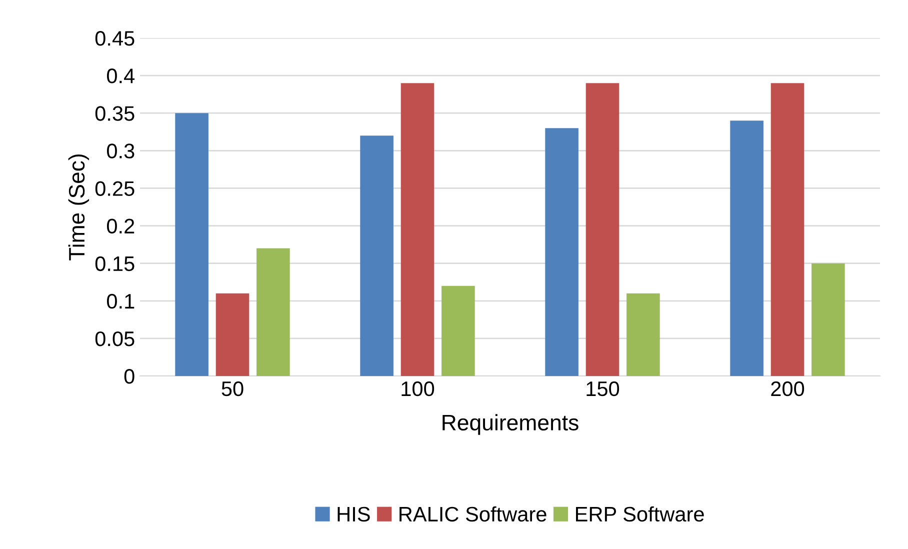 Image resolution: width=908 pixels, height=549 pixels. Describe the element at coordinates (354, 514) in the screenshot. I see `legend-label: HIS` at that location.